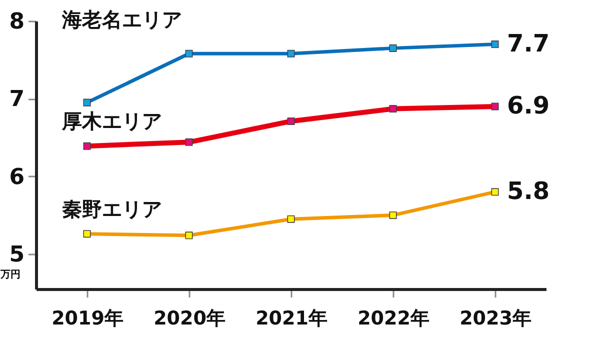 This screenshot has width=595, height=346. What do you see at coordinates (10, 275) in the screenshot?
I see `y-axis-title: 万円` at bounding box center [10, 275].